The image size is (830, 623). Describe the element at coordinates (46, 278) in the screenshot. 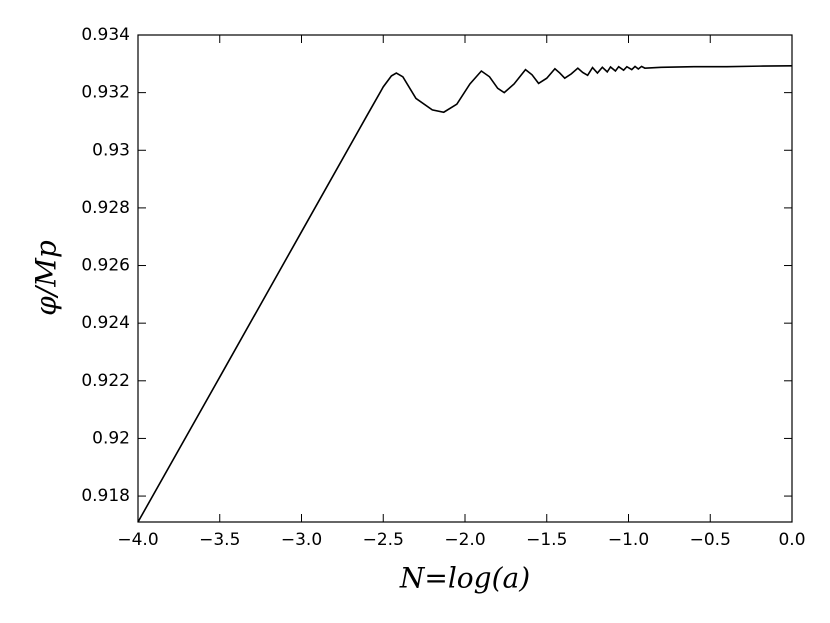

I see `y-axis-label: φ/Mp` at that location.